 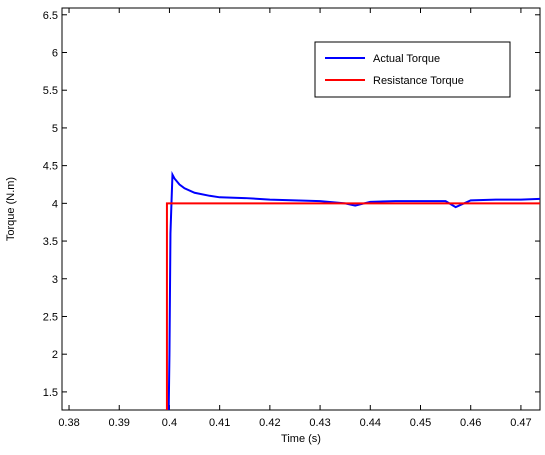 What do you see at coordinates (50, 242) in the screenshot?
I see `y-tick-label: 3.5` at bounding box center [50, 242].